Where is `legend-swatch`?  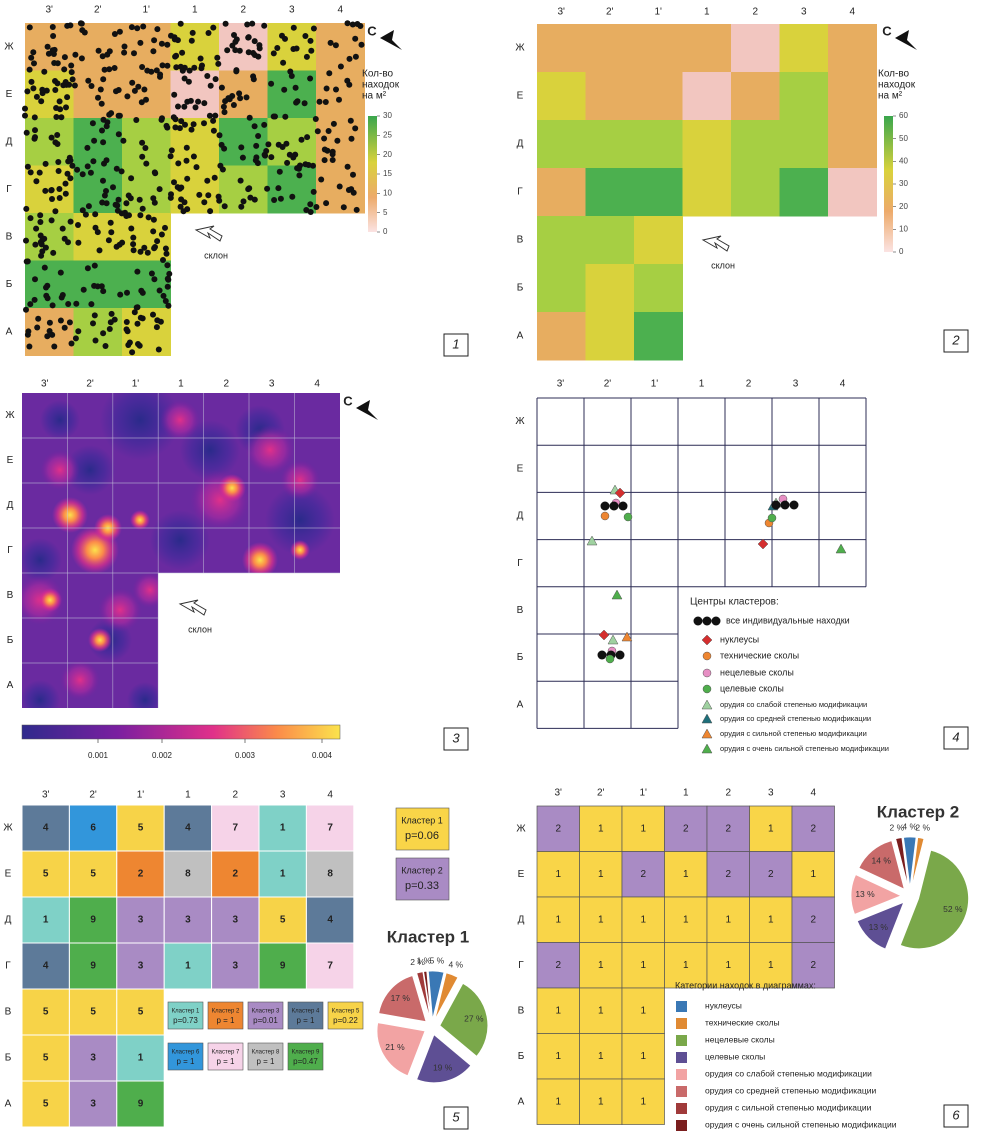
legend-swatch is located at coordinates (681, 1091).